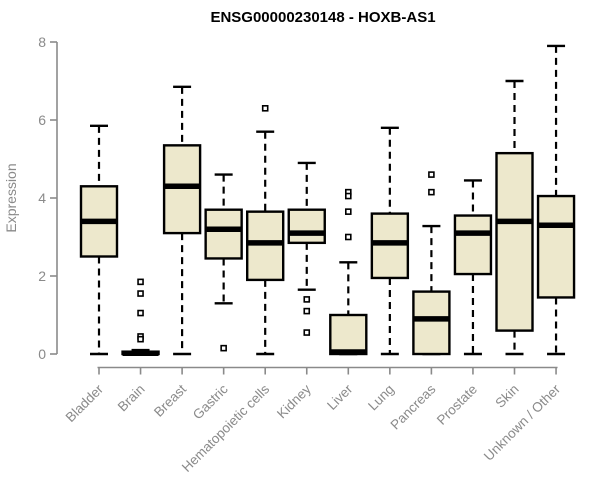  Describe the element at coordinates (413, 406) in the screenshot. I see `x-category-label: Pancreas` at that location.